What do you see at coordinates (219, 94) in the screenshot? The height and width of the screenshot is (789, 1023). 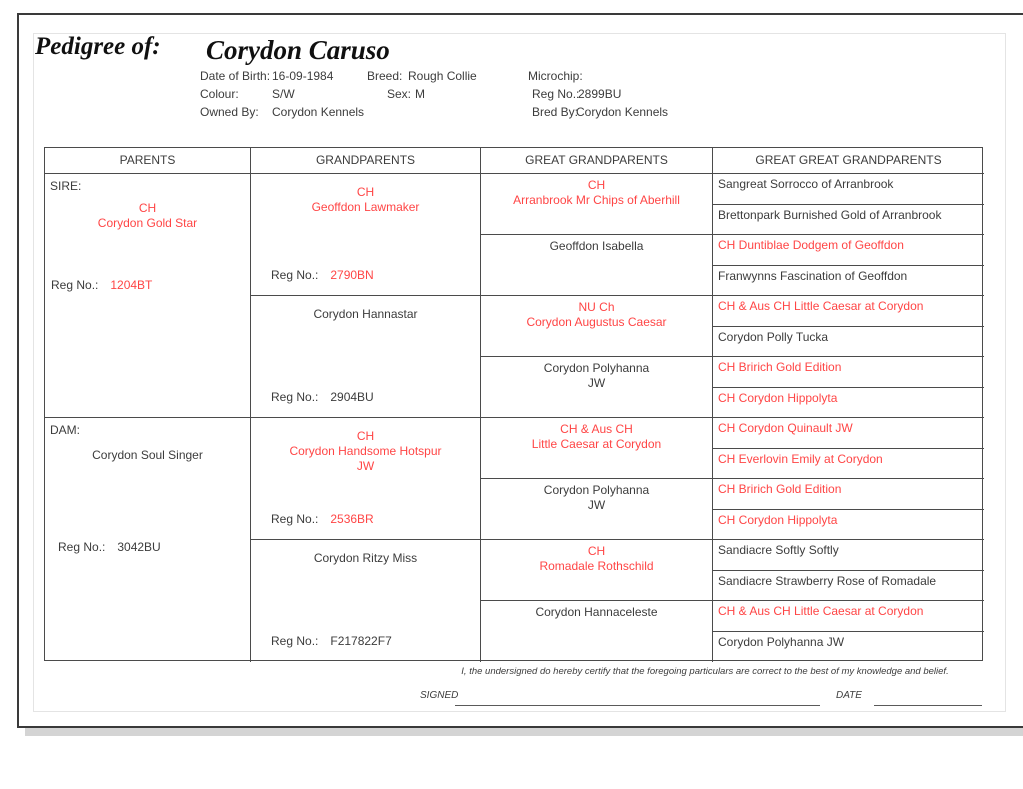 I see `colour-label: Colour:` at bounding box center [219, 94].